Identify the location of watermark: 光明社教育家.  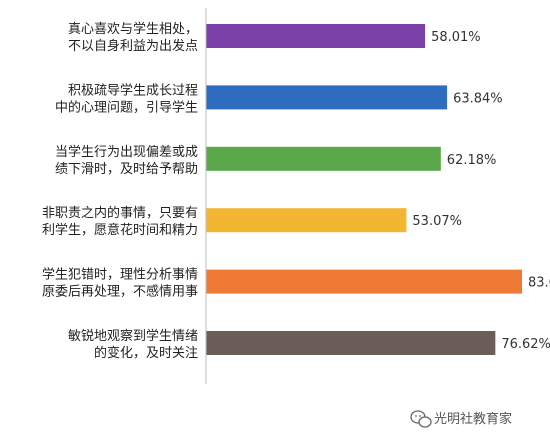
(461, 419).